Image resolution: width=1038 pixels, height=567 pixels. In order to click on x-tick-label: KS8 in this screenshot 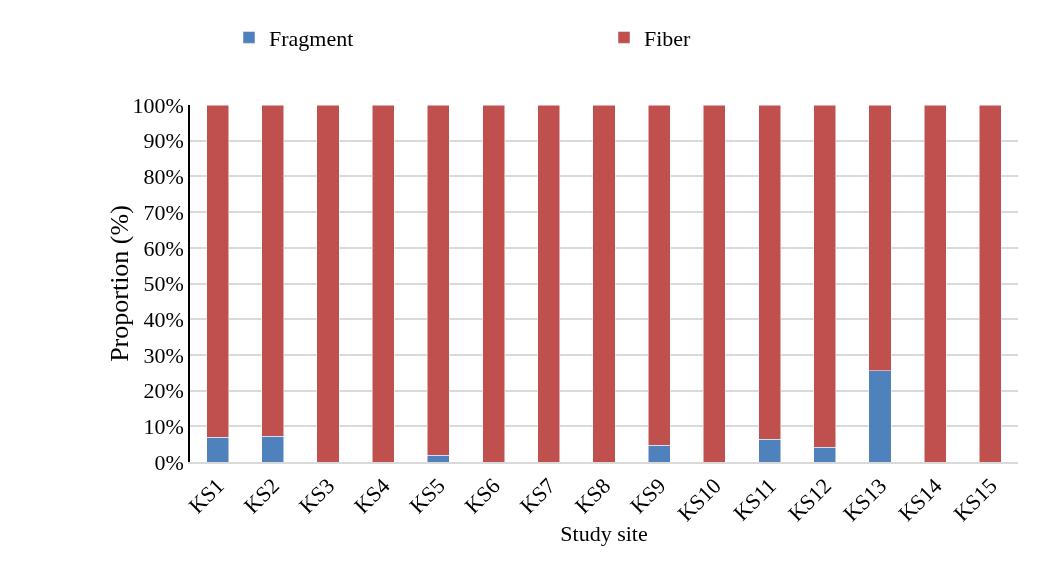, I will do `click(592, 496)`.